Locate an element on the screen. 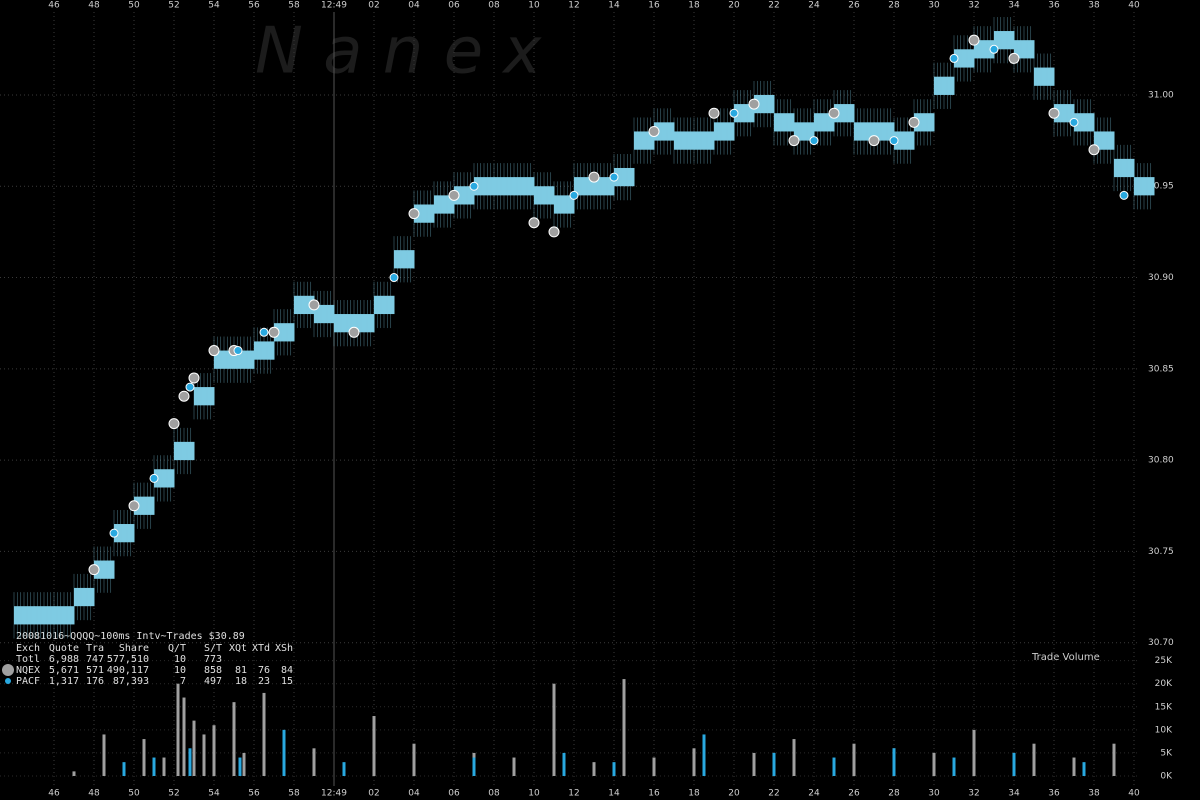 Image resolution: width=1200 pixels, height=800 pixels. x-tick-label-top: 22 is located at coordinates (773, 6).